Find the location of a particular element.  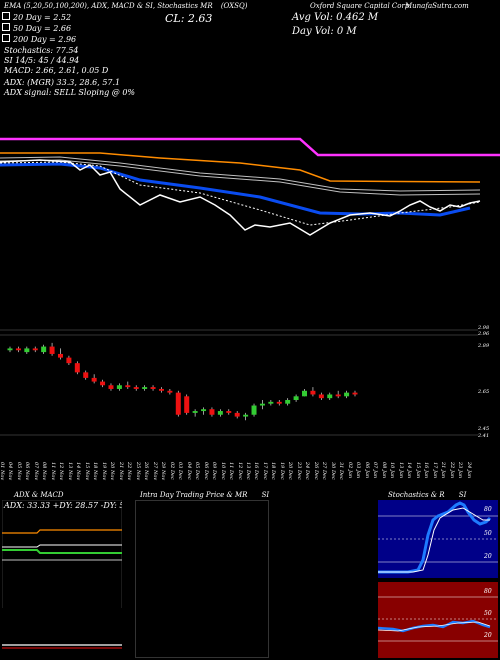

ema50-line is located at coordinates (240, 167).